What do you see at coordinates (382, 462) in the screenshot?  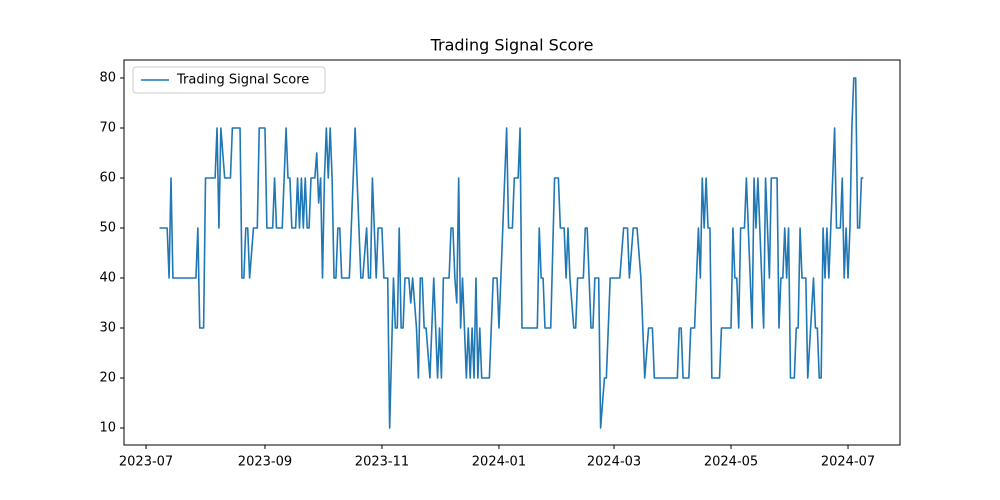 I see `x-tick-label: 2023-11` at bounding box center [382, 462].